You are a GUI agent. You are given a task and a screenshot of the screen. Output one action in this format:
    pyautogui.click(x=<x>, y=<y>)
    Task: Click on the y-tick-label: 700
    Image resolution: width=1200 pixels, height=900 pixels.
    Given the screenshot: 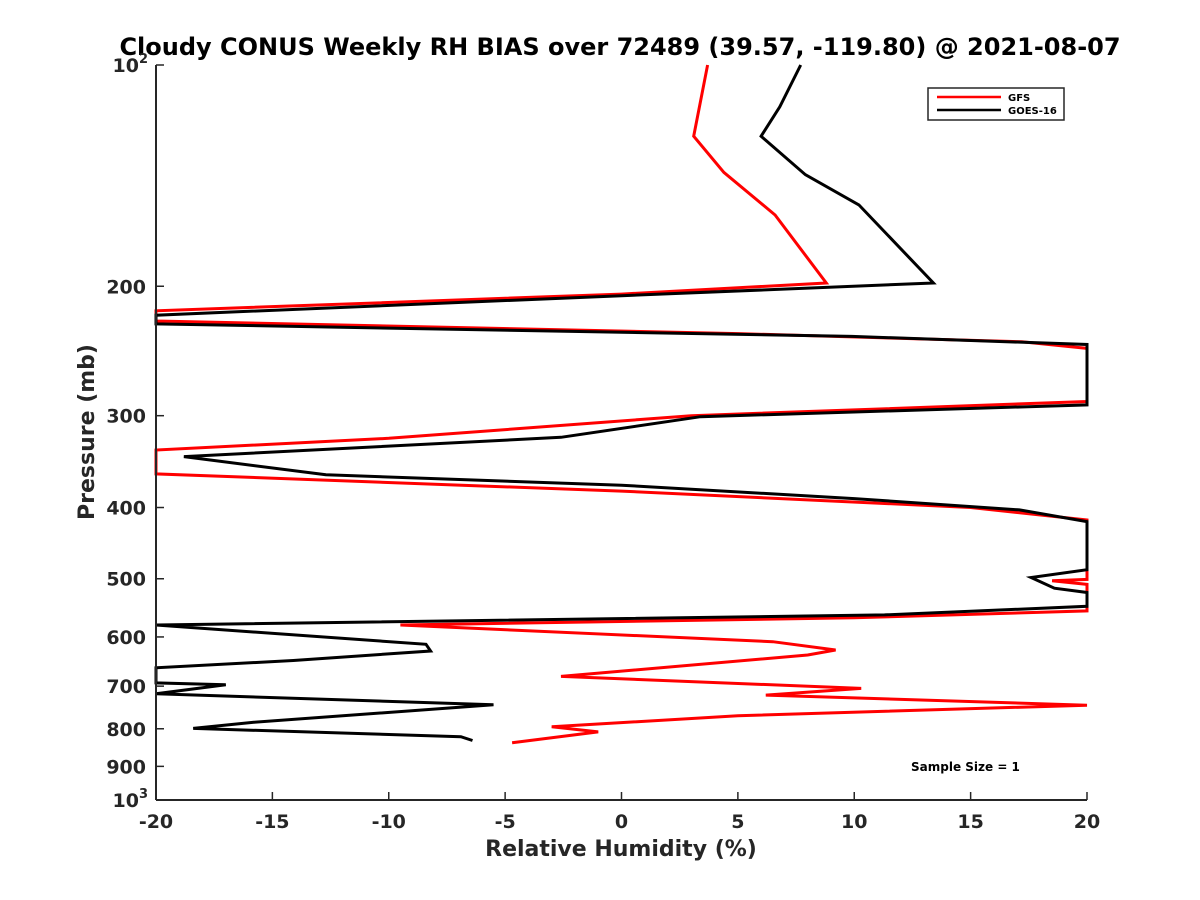 What is the action you would take?
    pyautogui.click(x=126, y=687)
    